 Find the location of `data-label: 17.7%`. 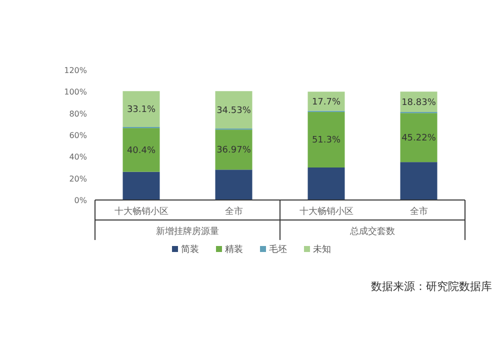

data-label: 17.7% is located at coordinates (326, 102).